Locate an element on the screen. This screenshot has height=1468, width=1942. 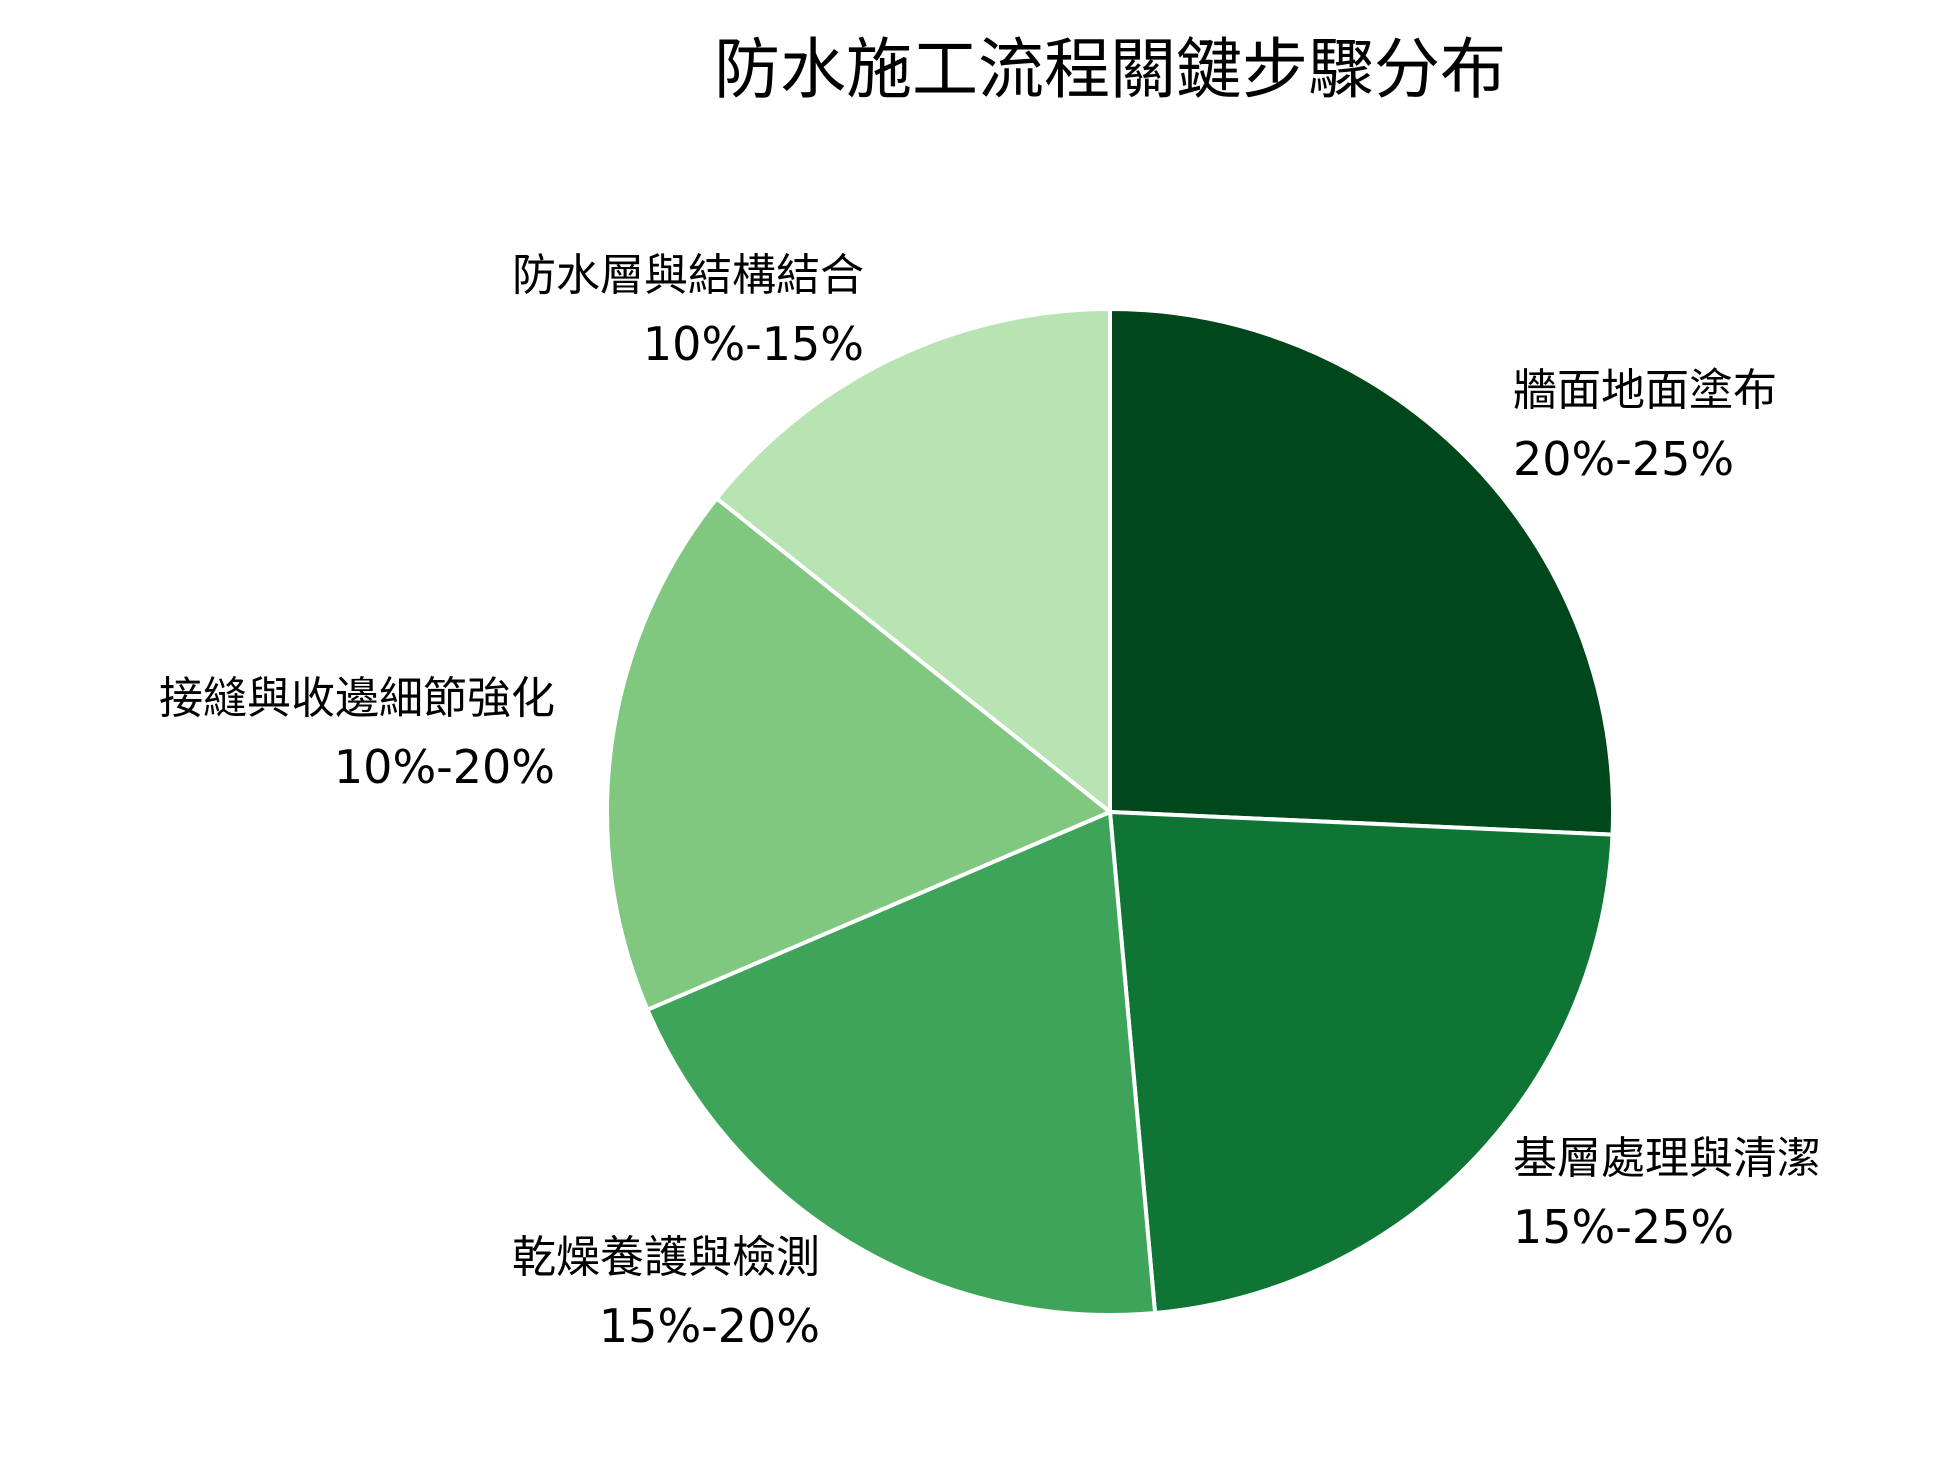
slice-label: 基層處理與清潔 is located at coordinates (1667, 1158).